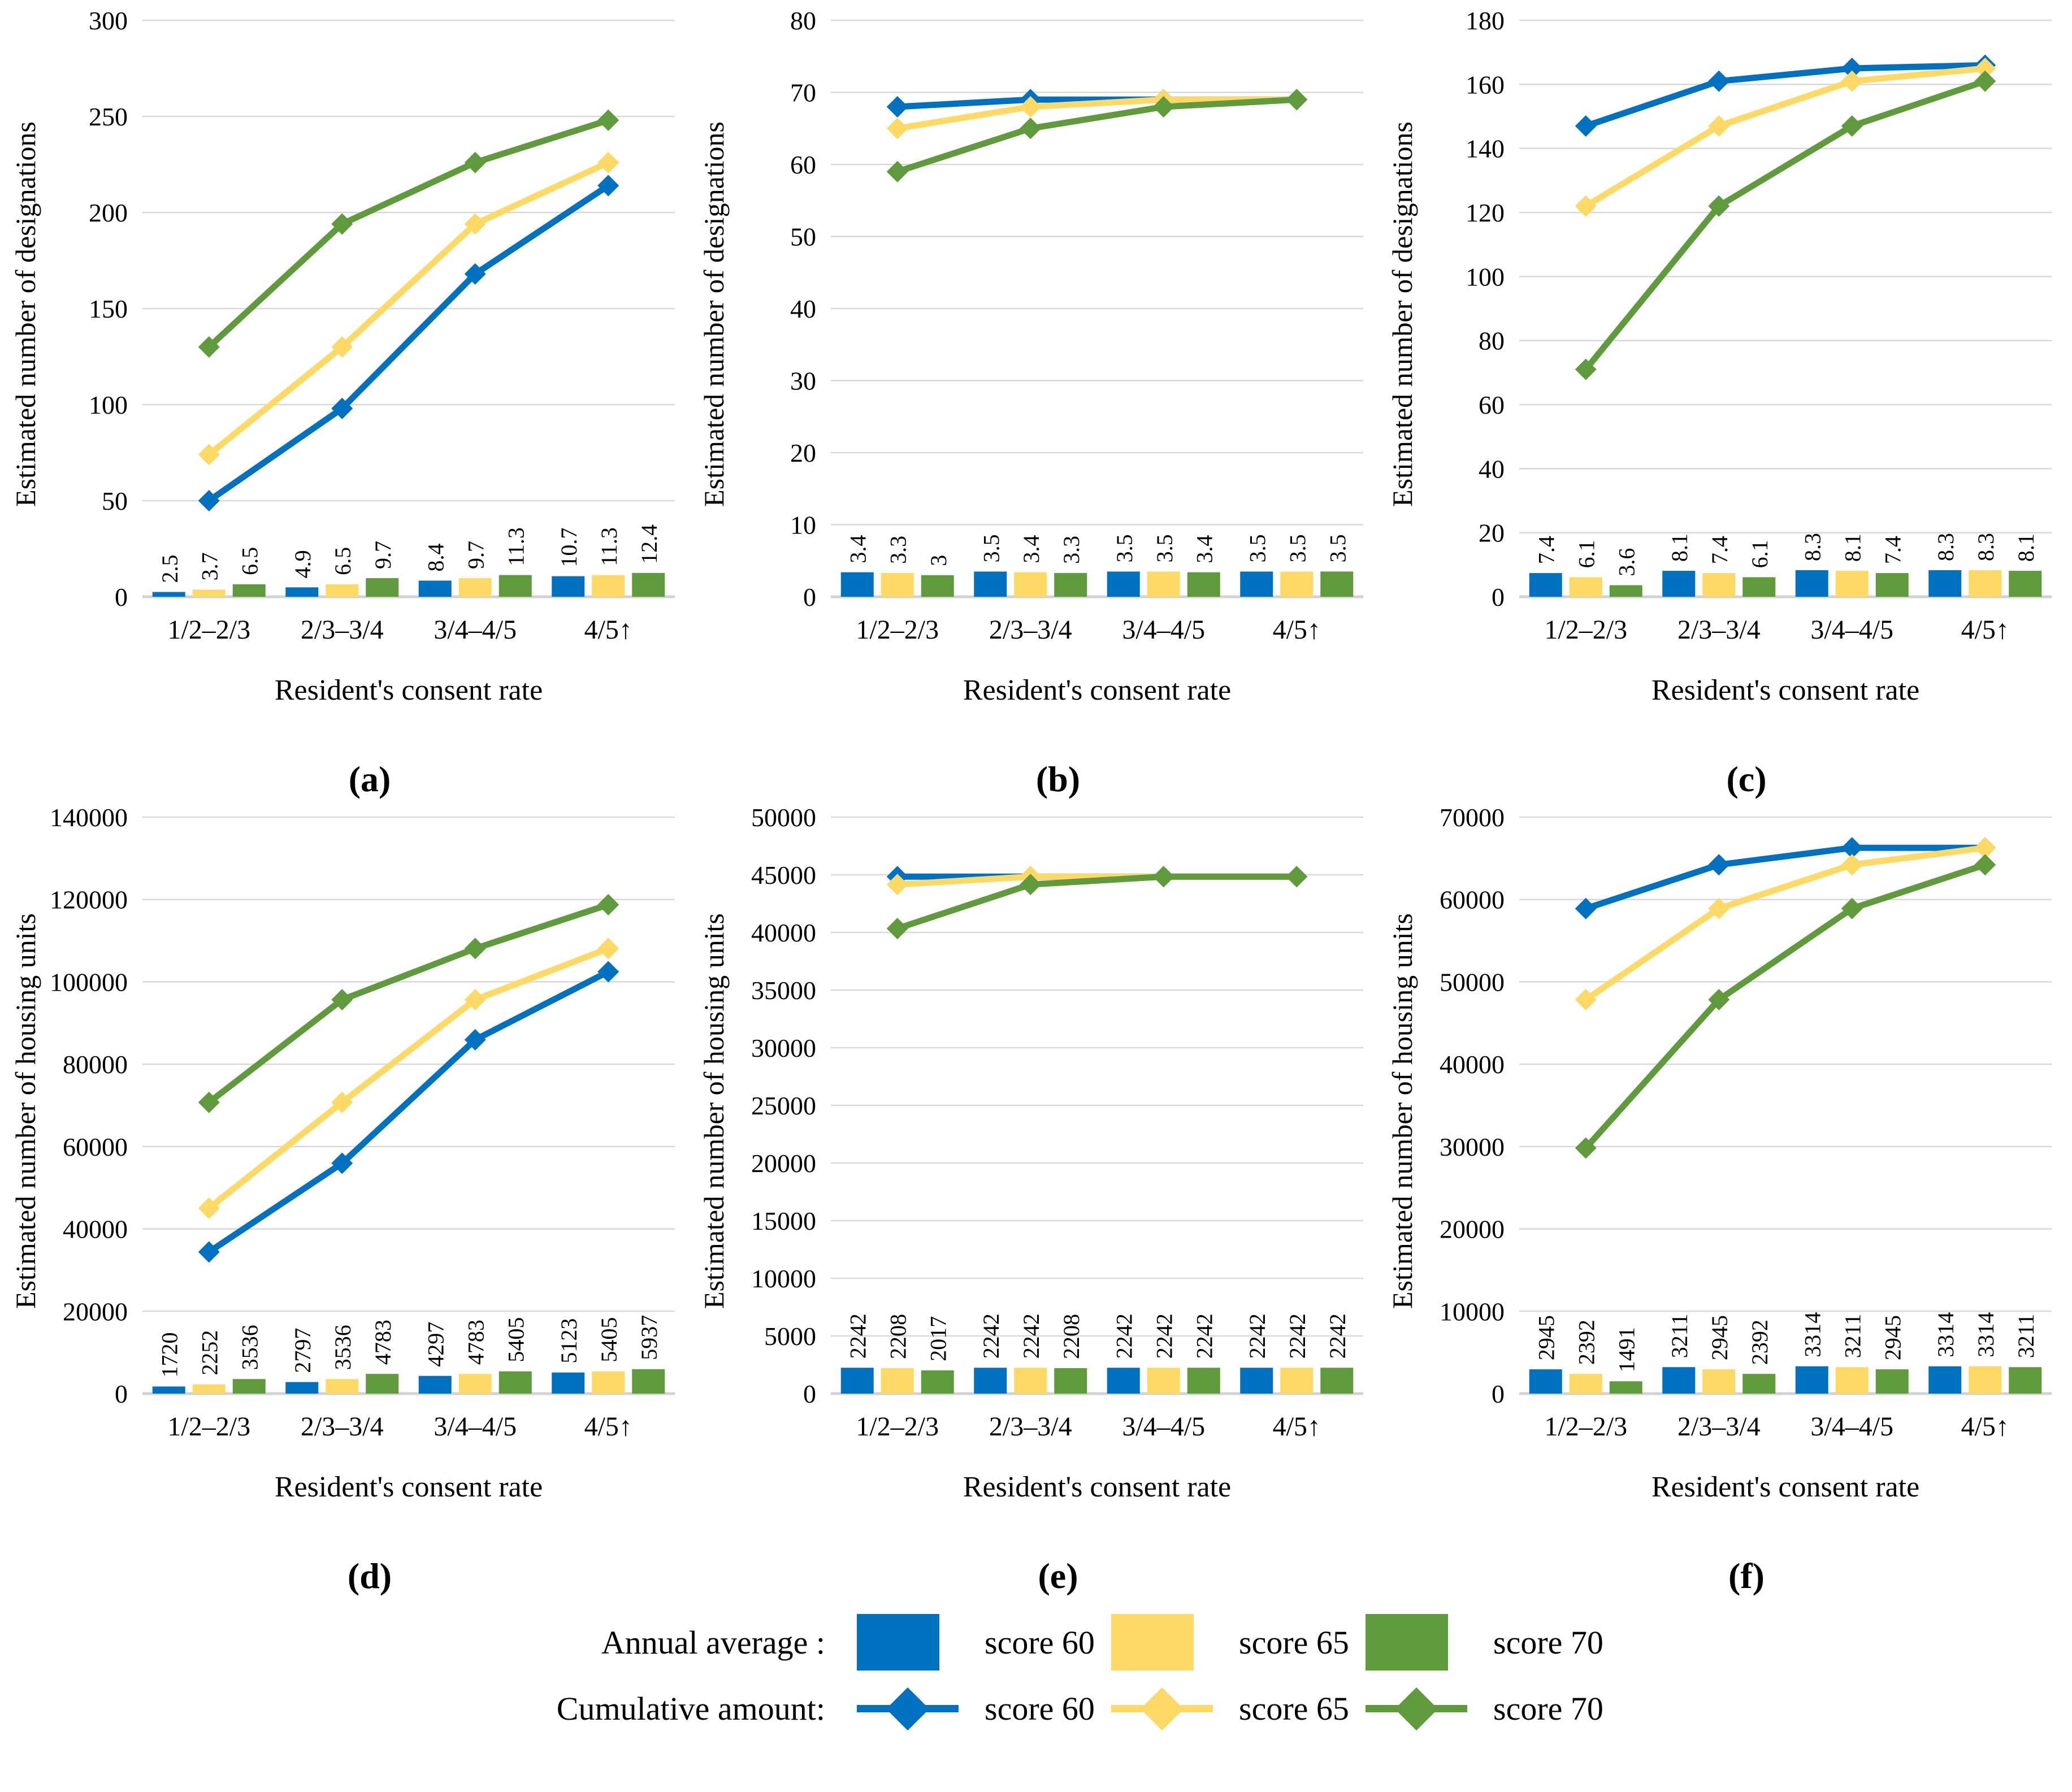 The width and height of the screenshot is (2072, 1792). Describe the element at coordinates (108, 116) in the screenshot. I see `y-tick-label: 250` at that location.